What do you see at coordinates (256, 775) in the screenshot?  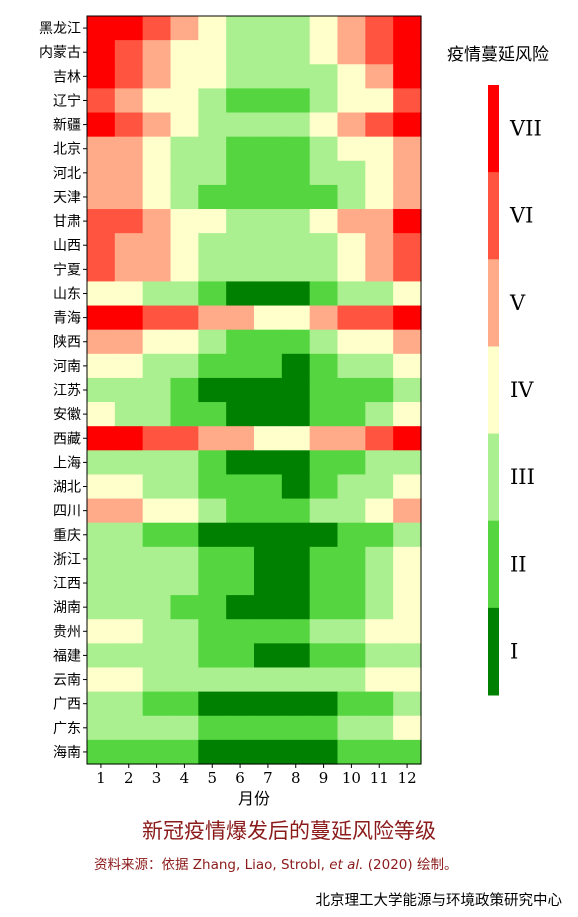 I see `month-tick-labels: 1 2 3 4 5 6 7 8 9 10 11 12` at bounding box center [256, 775].